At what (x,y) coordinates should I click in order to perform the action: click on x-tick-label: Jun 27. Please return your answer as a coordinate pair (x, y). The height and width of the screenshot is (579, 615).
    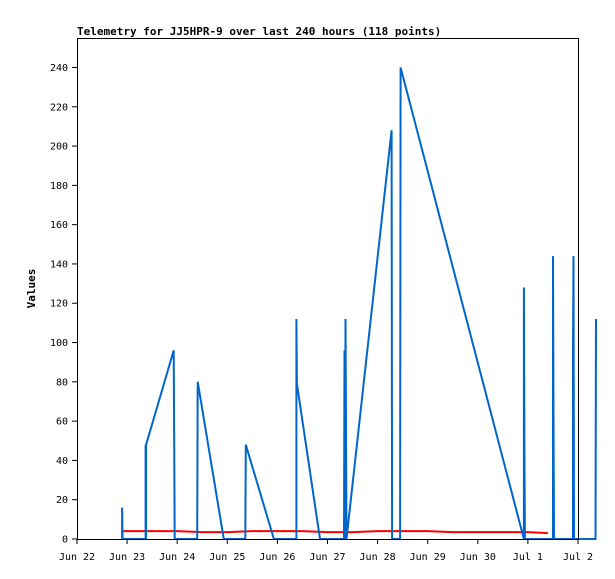
    Looking at the image, I should click on (327, 557).